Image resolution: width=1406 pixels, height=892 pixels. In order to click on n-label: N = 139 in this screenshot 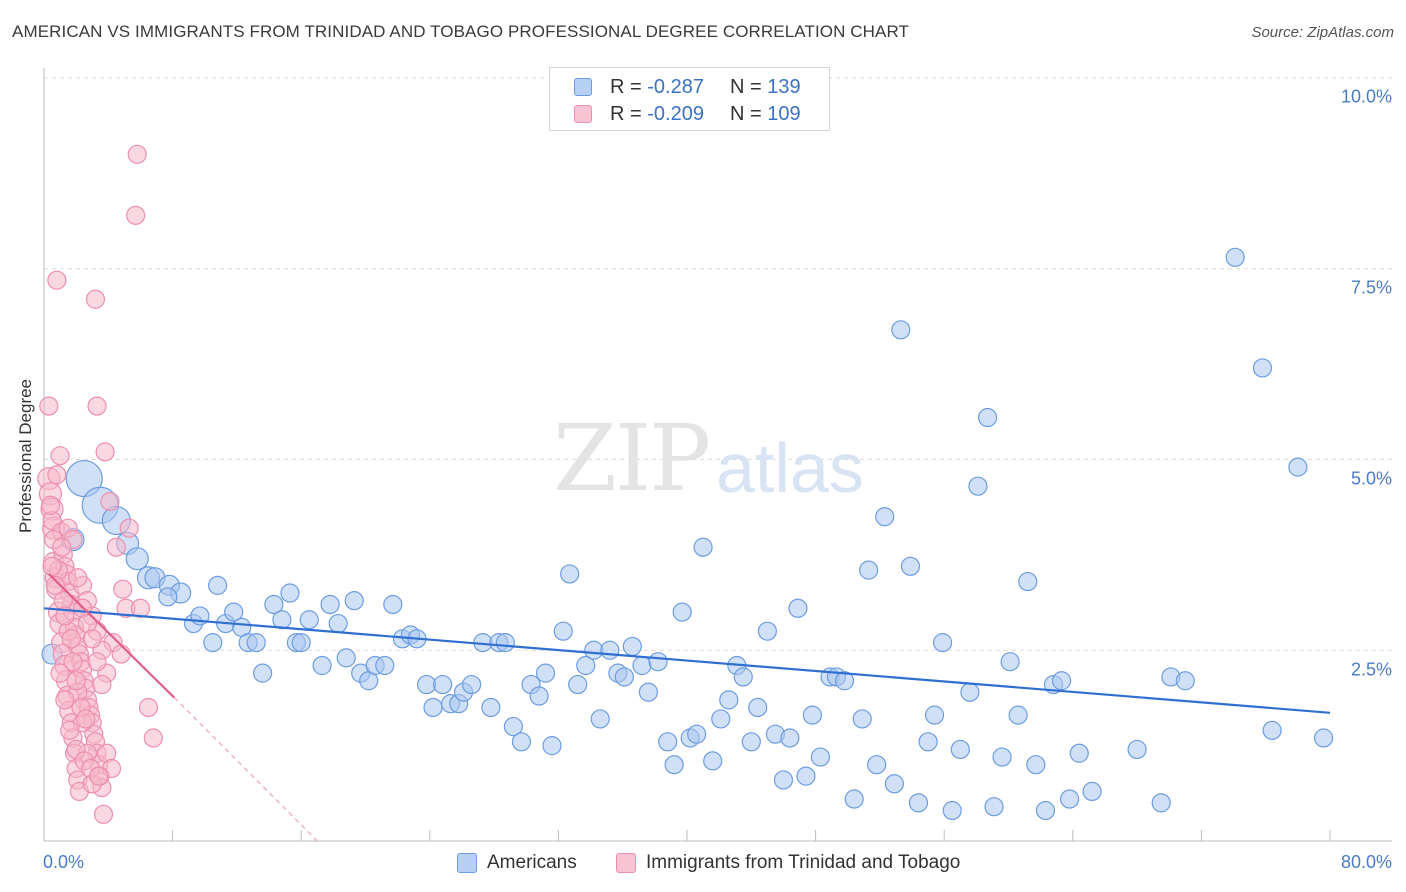, I will do `click(765, 86)`.